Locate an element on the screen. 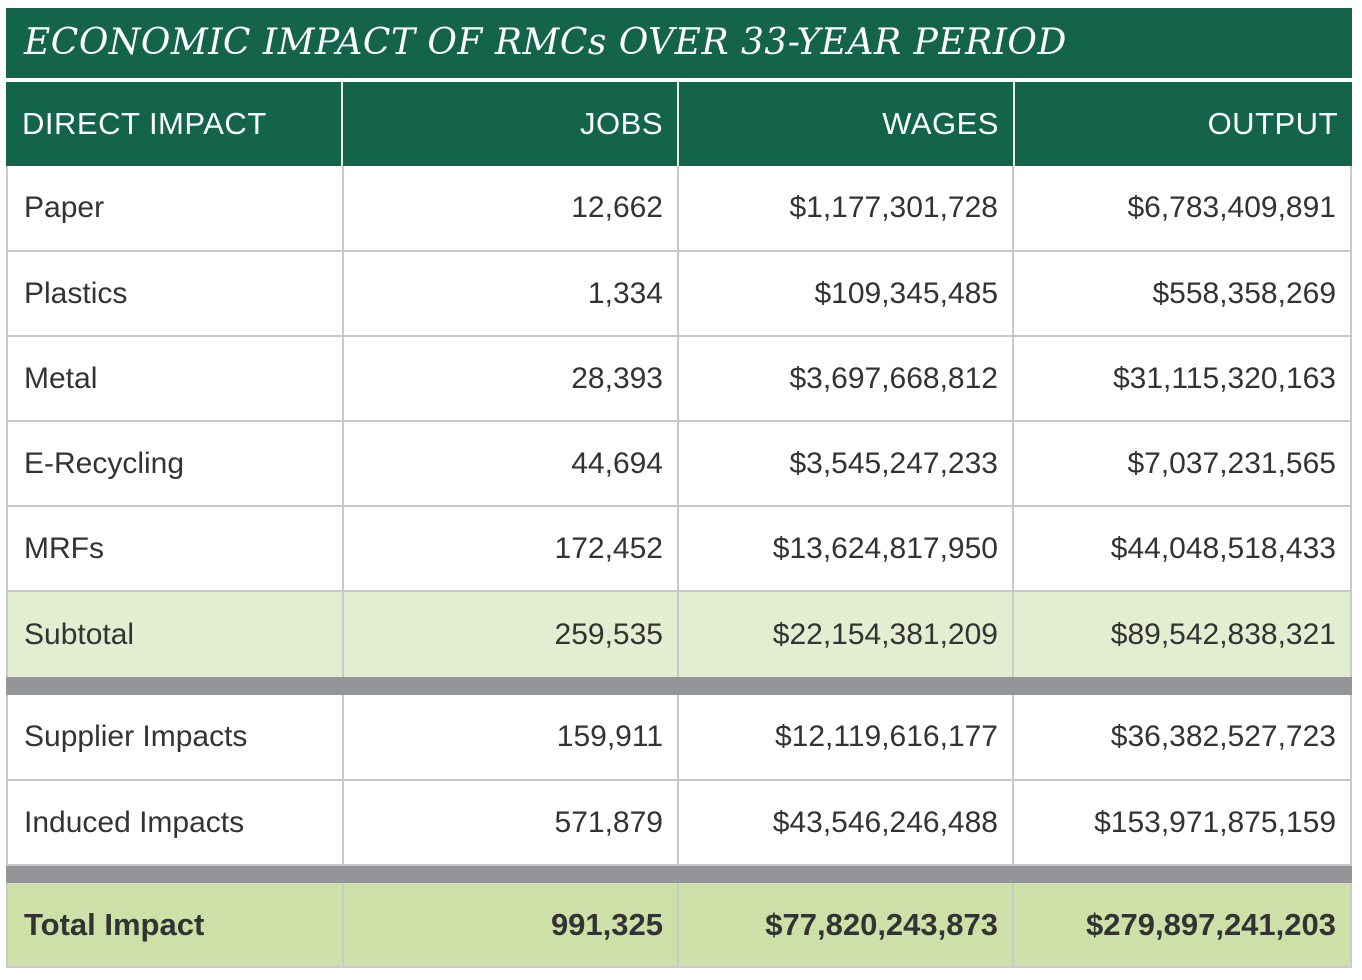 The width and height of the screenshot is (1362, 980). wages-value: $1,177,301,728 is located at coordinates (846, 208).